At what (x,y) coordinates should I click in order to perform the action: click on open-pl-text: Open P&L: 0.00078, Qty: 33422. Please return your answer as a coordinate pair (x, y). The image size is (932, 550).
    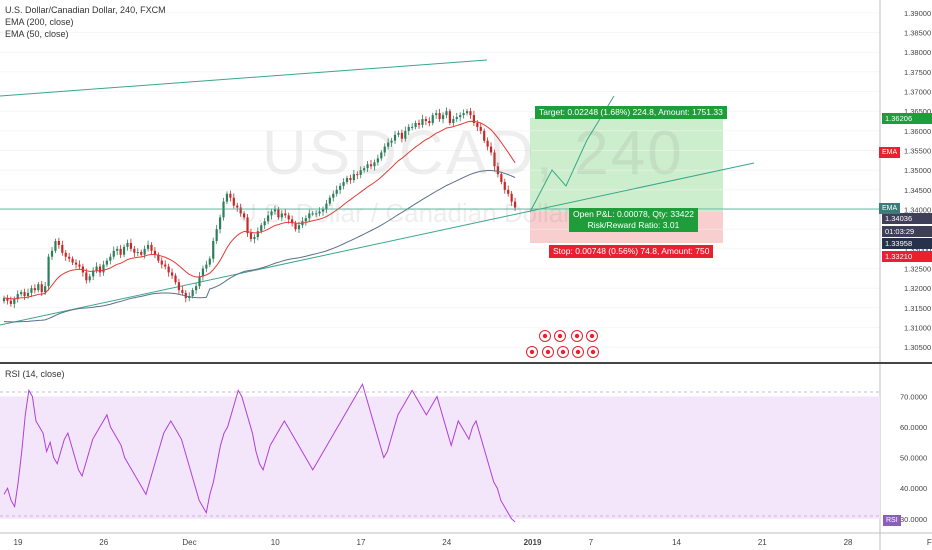
    Looking at the image, I should click on (633, 214).